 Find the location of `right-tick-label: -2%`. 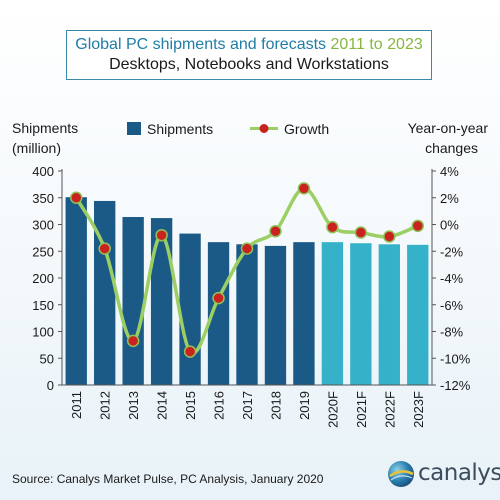

right-tick-label: -2% is located at coordinates (452, 251).